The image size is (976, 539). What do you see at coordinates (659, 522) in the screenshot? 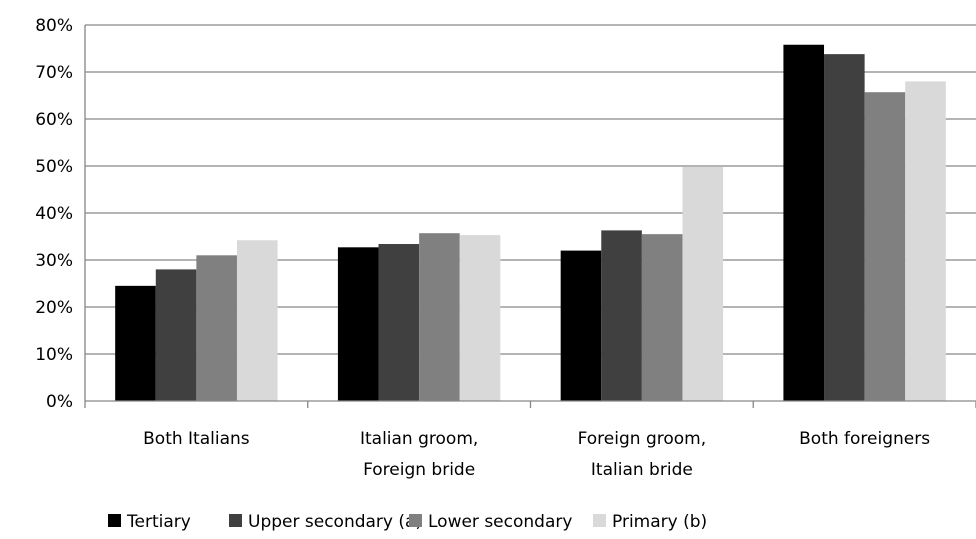
I see `legend-label: Primary (b)` at bounding box center [659, 522].